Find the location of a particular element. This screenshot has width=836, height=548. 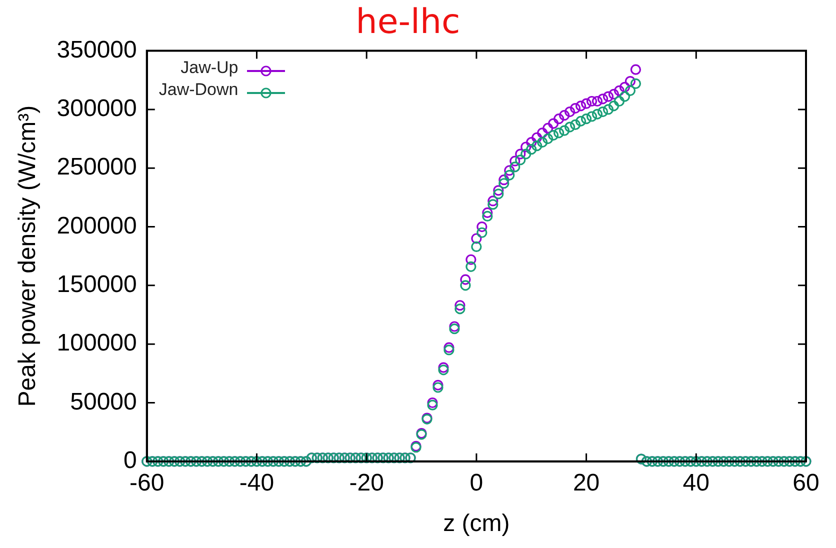

y-tick-label: 250000 is located at coordinates (96, 167).